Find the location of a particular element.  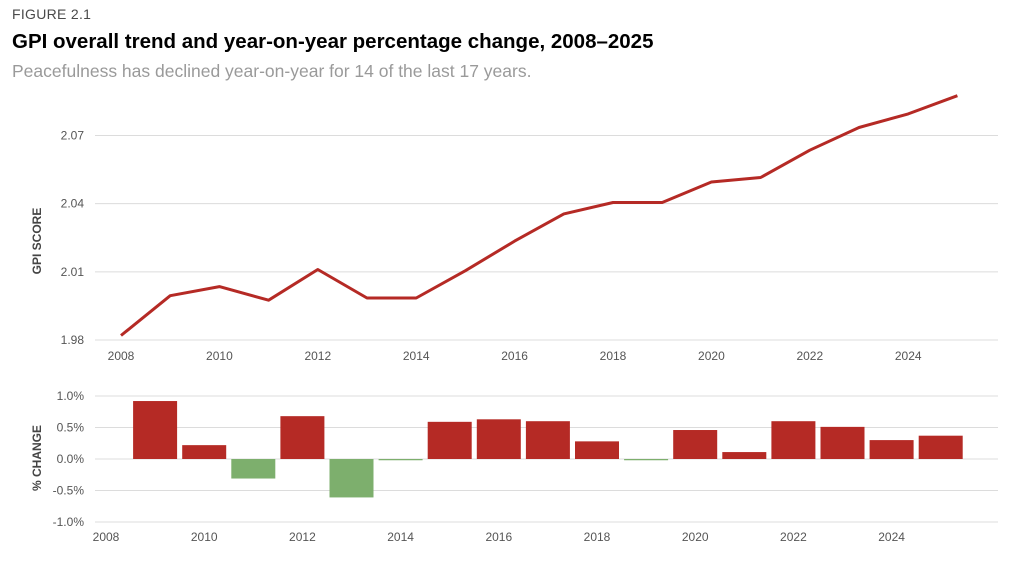

y-tick-label: -0.5% is located at coordinates (69, 491).